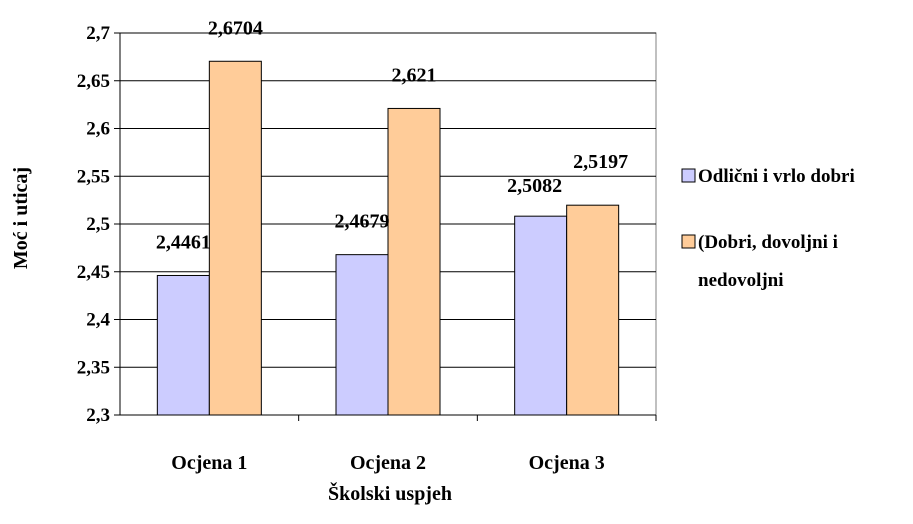 The image size is (913, 524). Describe the element at coordinates (183, 242) in the screenshot. I see `data-label: 2,4461` at that location.